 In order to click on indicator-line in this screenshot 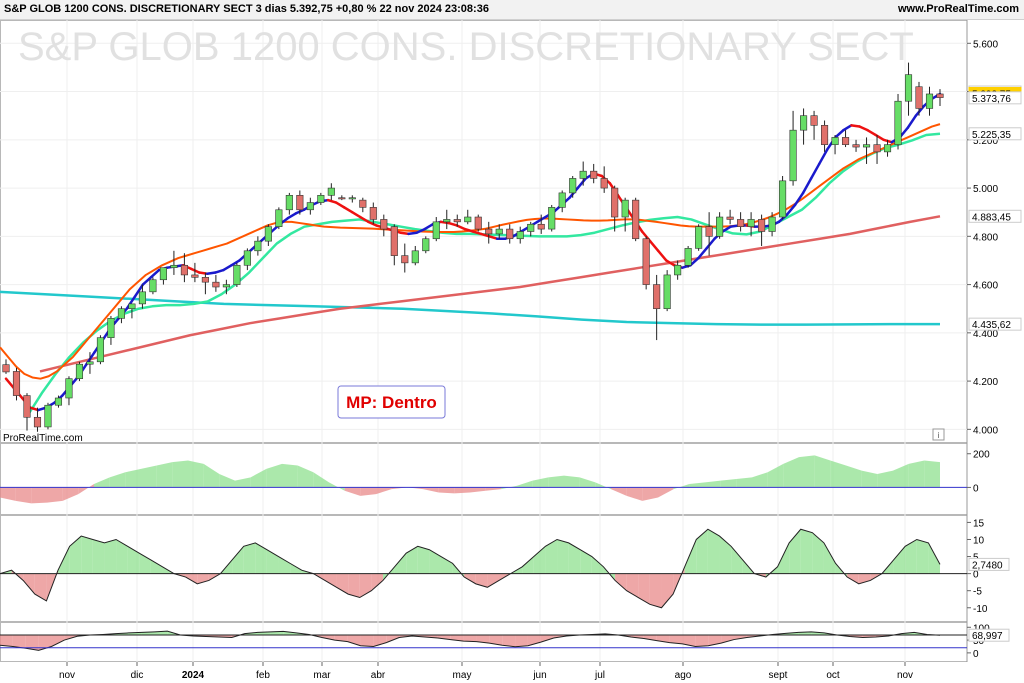, I will do `click(470, 640)`.